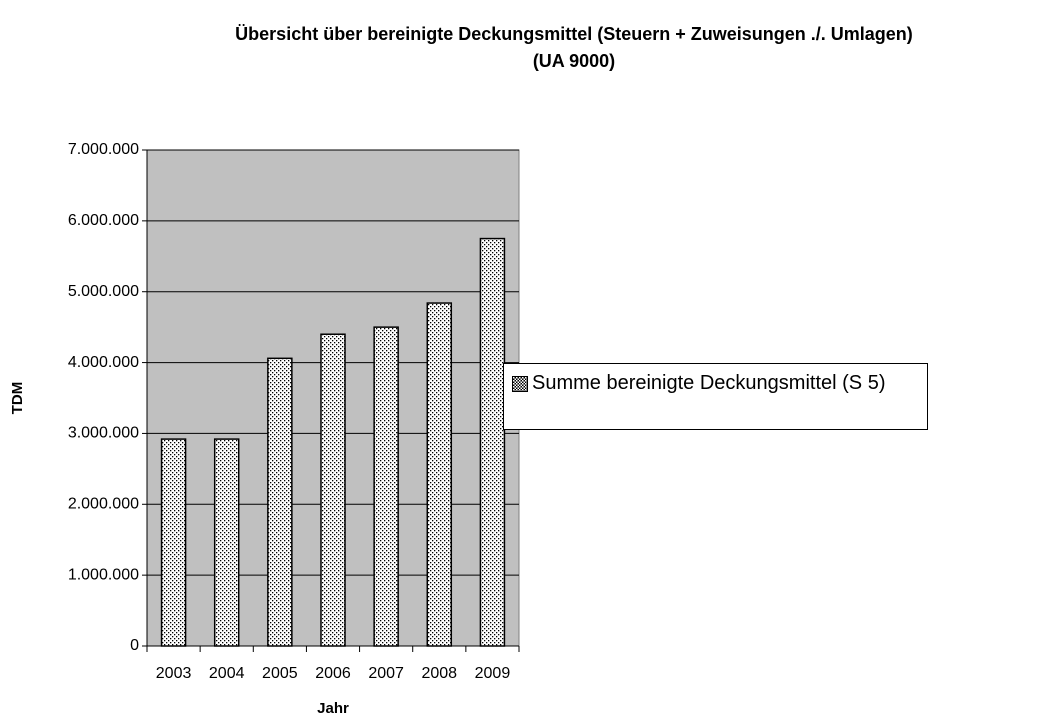 This screenshot has height=720, width=1051. What do you see at coordinates (17, 398) in the screenshot?
I see `y-axis-label: TDM` at bounding box center [17, 398].